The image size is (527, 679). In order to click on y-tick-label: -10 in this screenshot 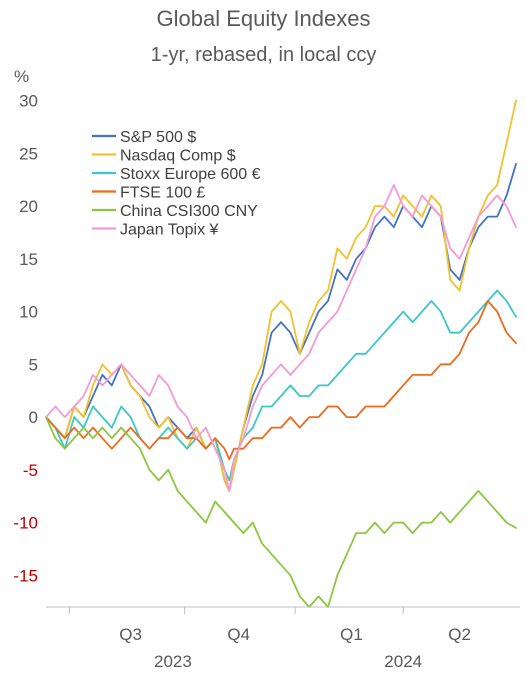, I will do `click(25, 523)`.